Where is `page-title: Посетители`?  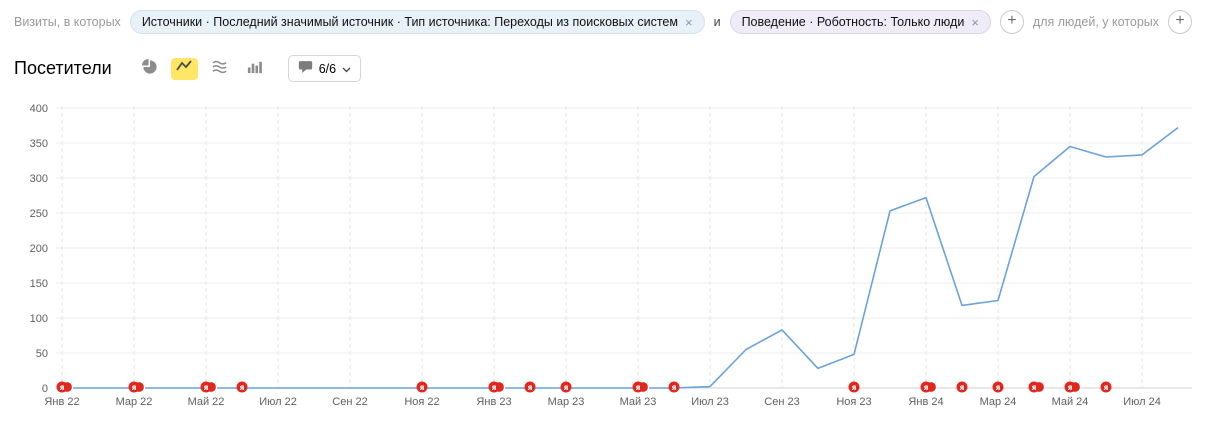 page-title: Посетители is located at coordinates (63, 68).